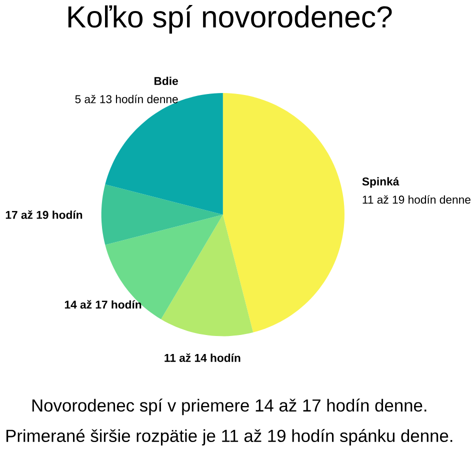  What do you see at coordinates (230, 19) in the screenshot?
I see `chart-title: Koľko spí novorodenec?` at bounding box center [230, 19].